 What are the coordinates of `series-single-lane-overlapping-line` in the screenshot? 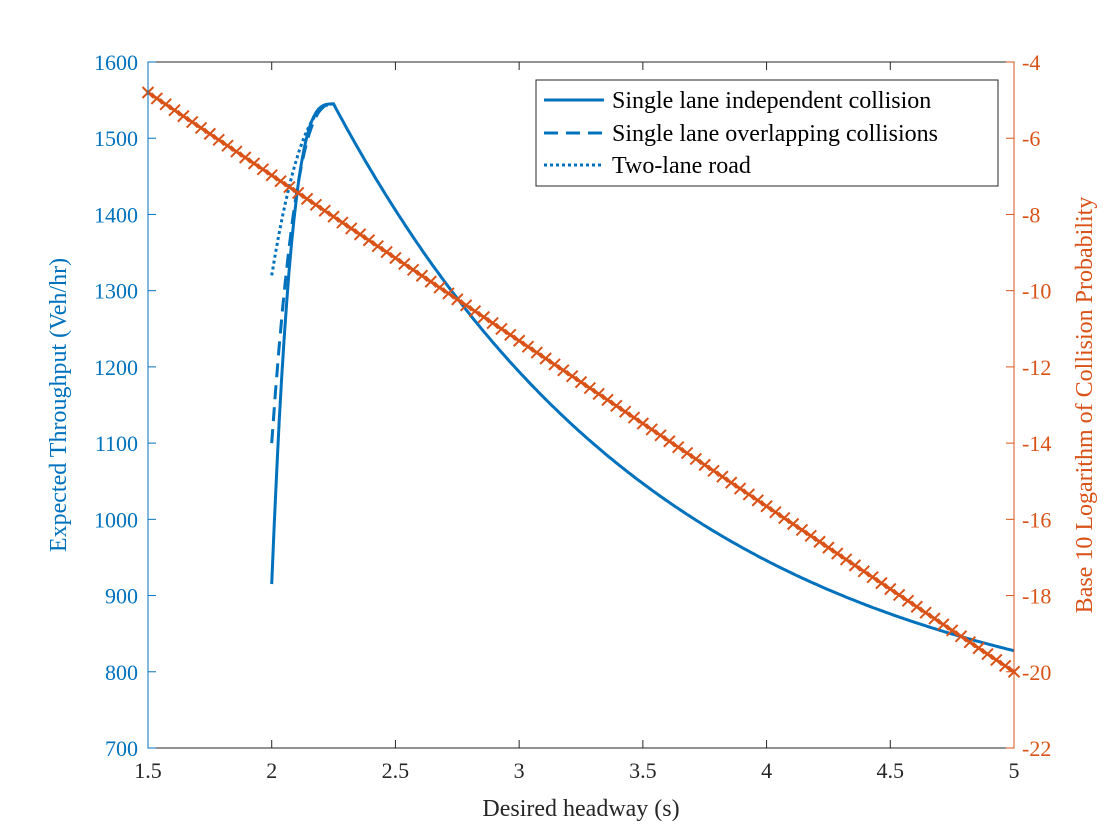 It's located at (302, 273).